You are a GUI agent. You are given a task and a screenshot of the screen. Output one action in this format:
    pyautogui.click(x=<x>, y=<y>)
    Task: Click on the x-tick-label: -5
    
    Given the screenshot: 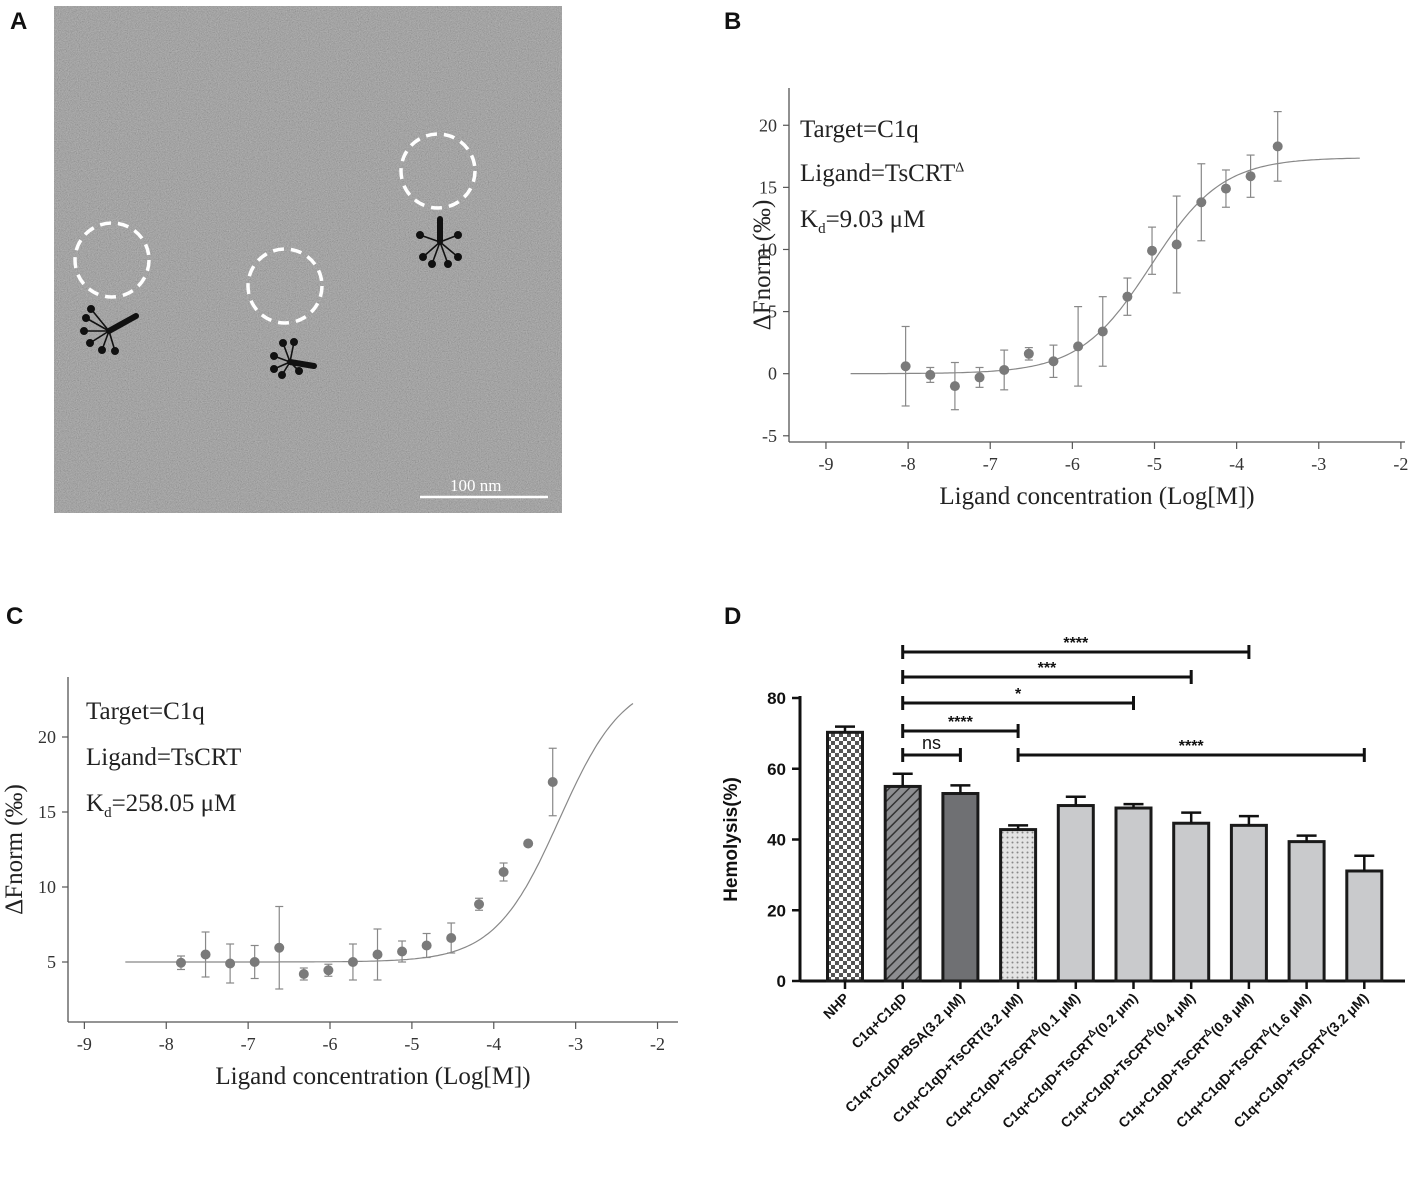 What is the action you would take?
    pyautogui.click(x=411, y=1044)
    